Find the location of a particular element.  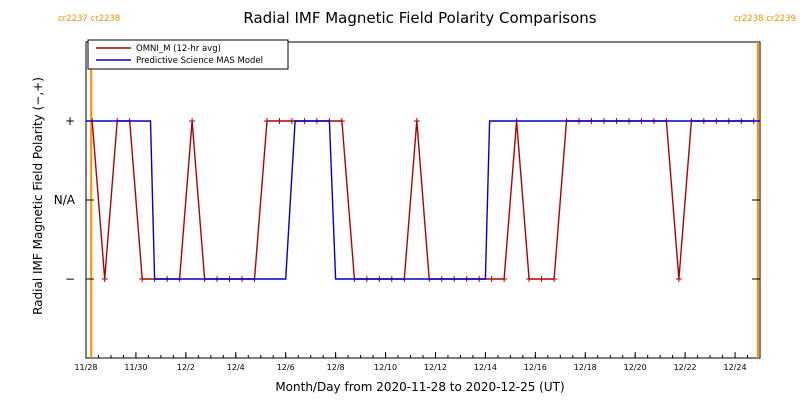

x-tick-label: 11/28 is located at coordinates (85, 367).